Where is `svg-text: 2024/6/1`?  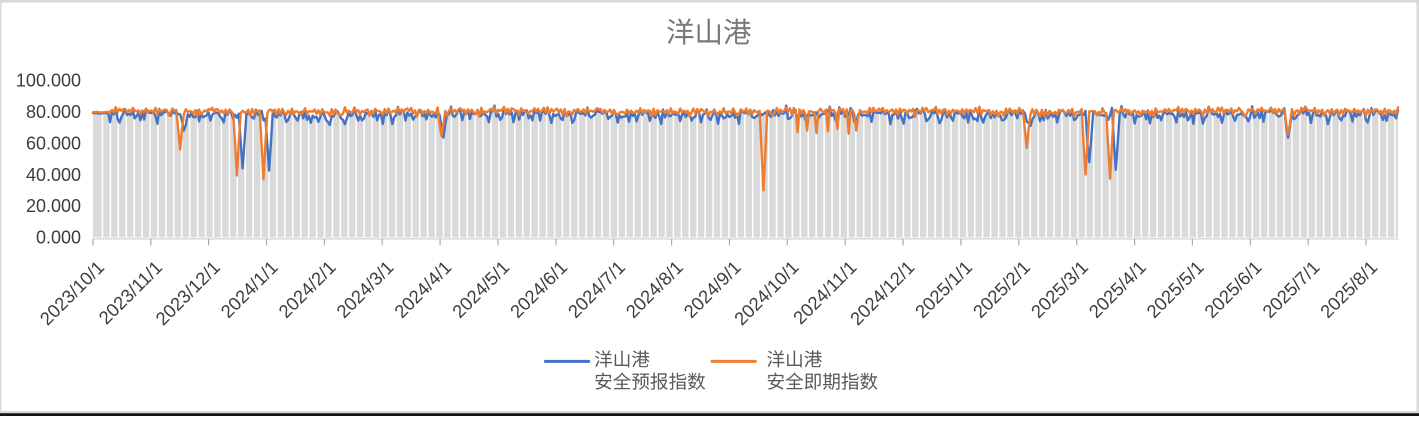
svg-text: 2024/6/1 is located at coordinates (538, 288).